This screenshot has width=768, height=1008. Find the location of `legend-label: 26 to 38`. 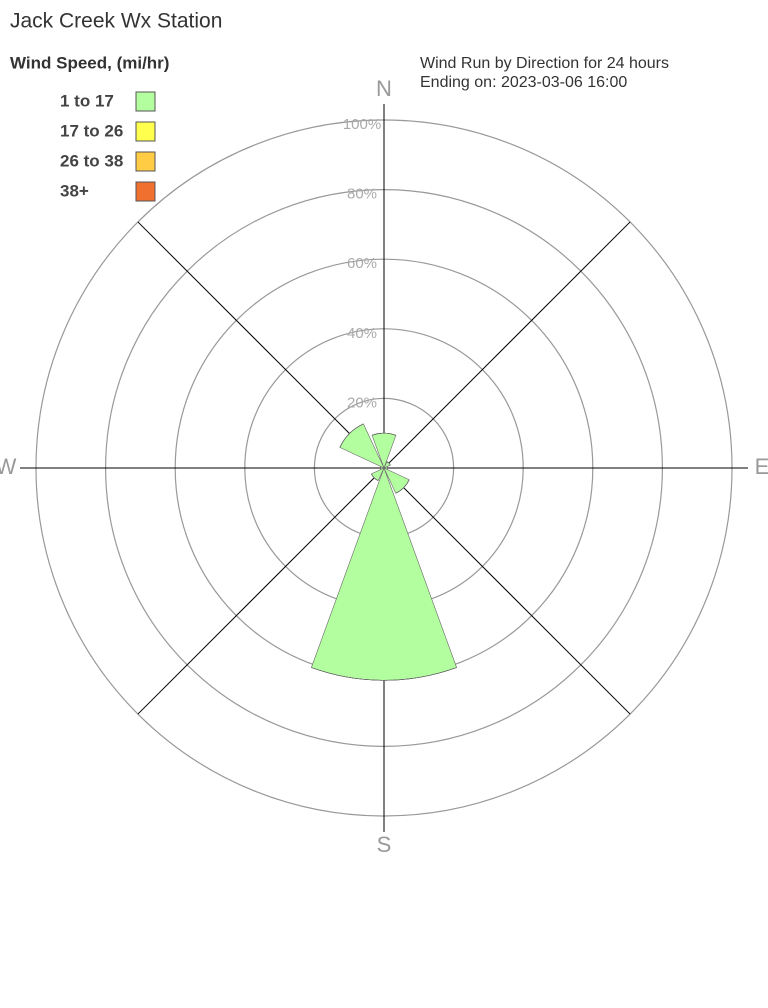

legend-label: 26 to 38 is located at coordinates (91, 160).